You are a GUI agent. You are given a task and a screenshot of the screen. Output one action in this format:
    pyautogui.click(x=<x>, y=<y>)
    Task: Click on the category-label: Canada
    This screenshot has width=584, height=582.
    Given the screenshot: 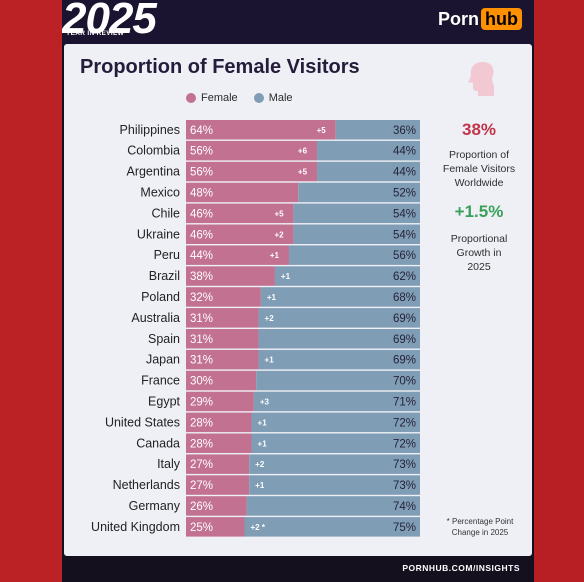 What is the action you would take?
    pyautogui.click(x=158, y=443)
    